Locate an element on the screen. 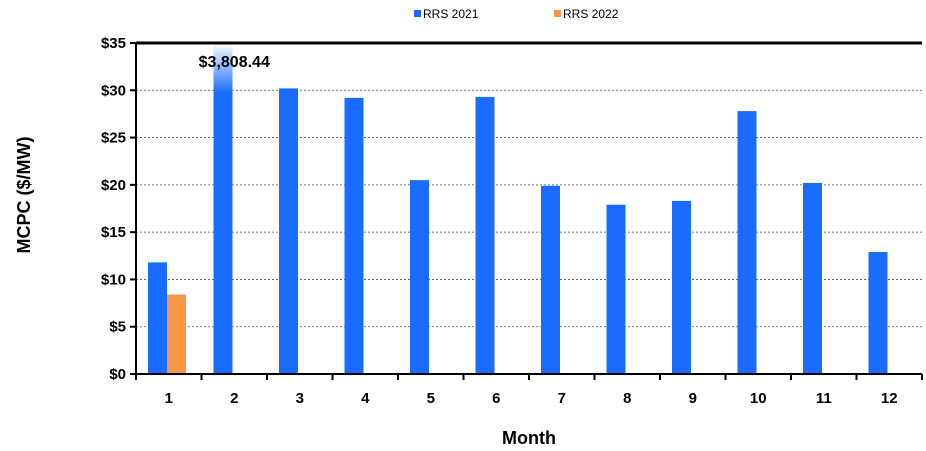 This screenshot has width=926, height=451. x-tick-label-month-7: 7 is located at coordinates (562, 398).